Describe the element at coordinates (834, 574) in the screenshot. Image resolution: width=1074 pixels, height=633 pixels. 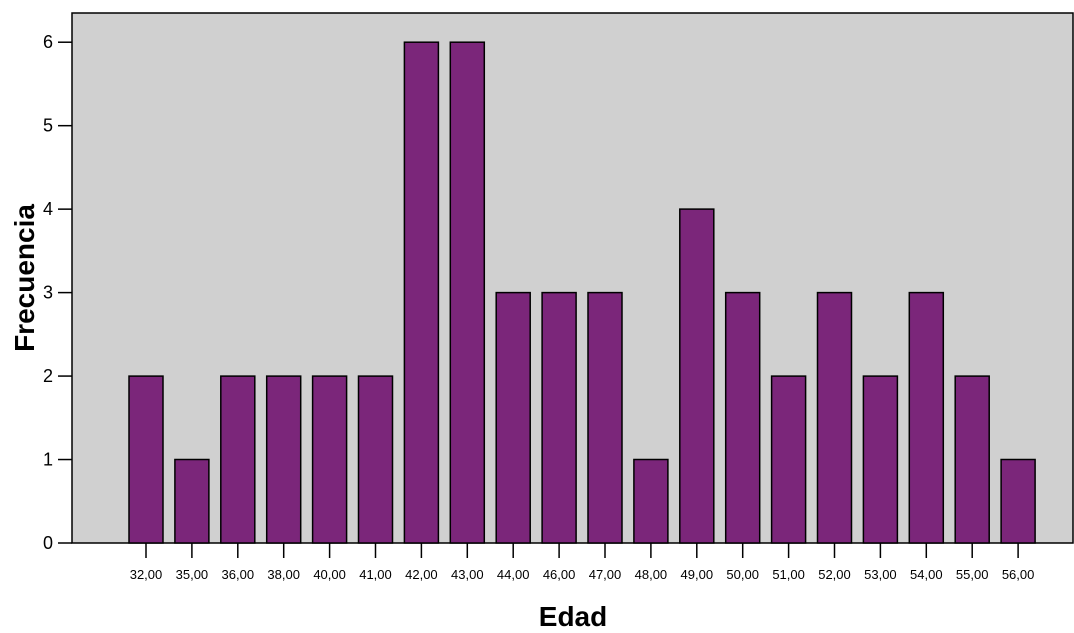
I see `x-tick-label: 52,00` at that location.